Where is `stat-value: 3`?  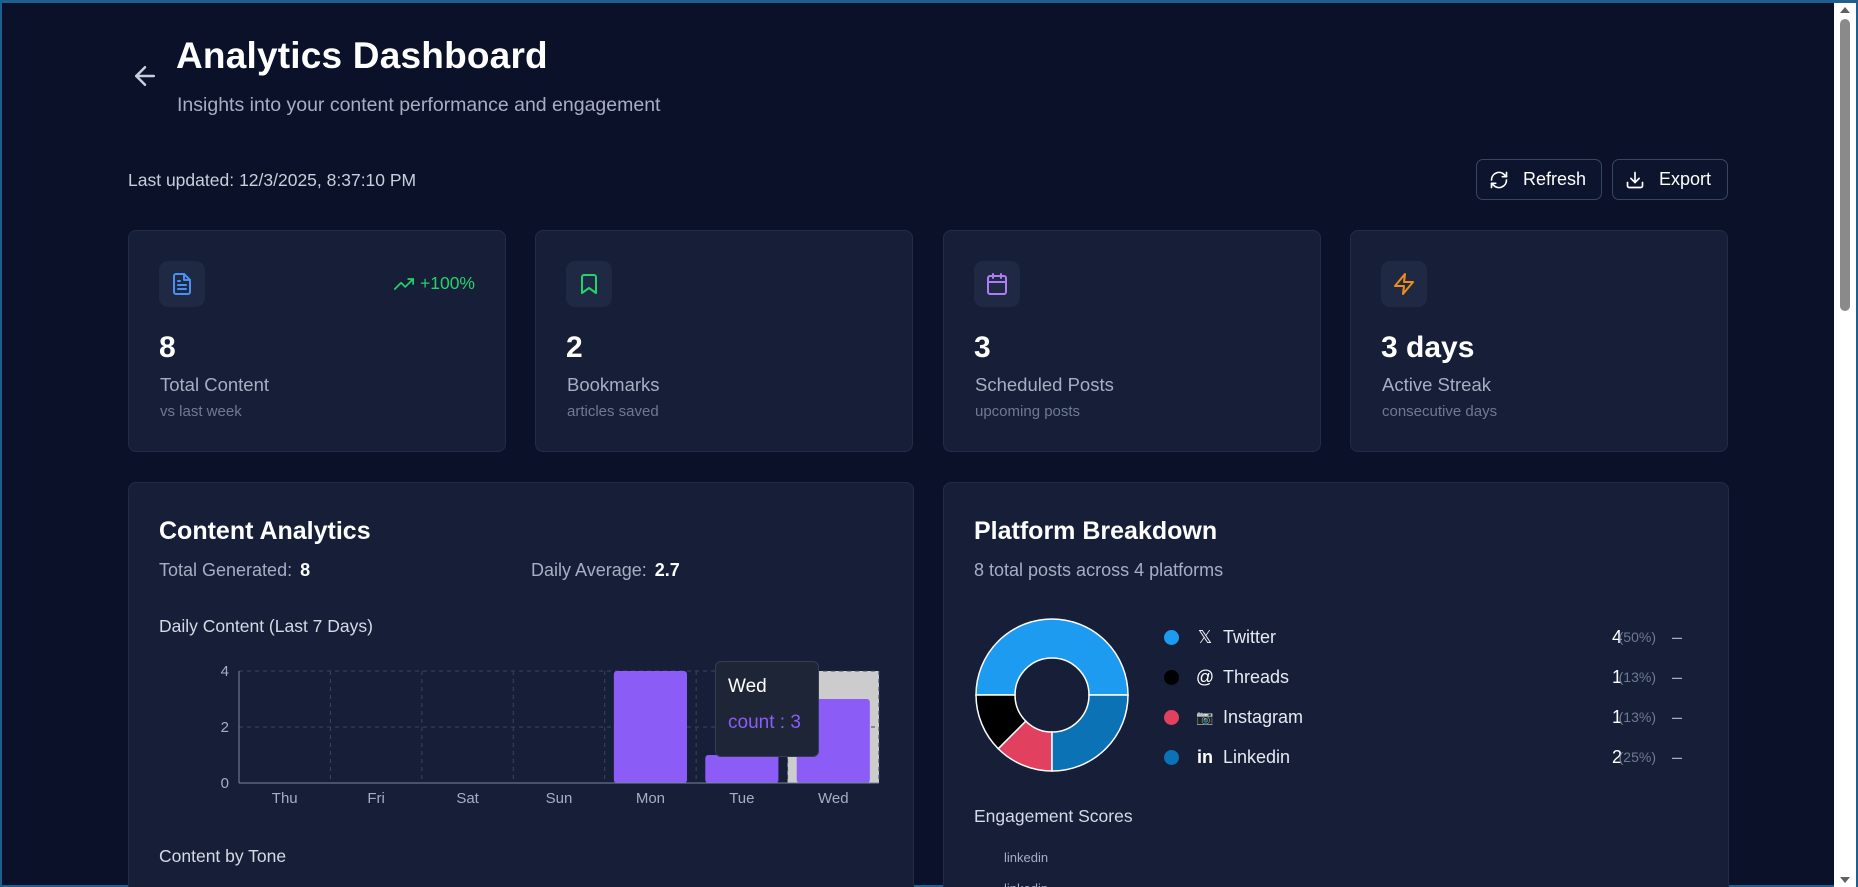
stat-value: 3 is located at coordinates (982, 347).